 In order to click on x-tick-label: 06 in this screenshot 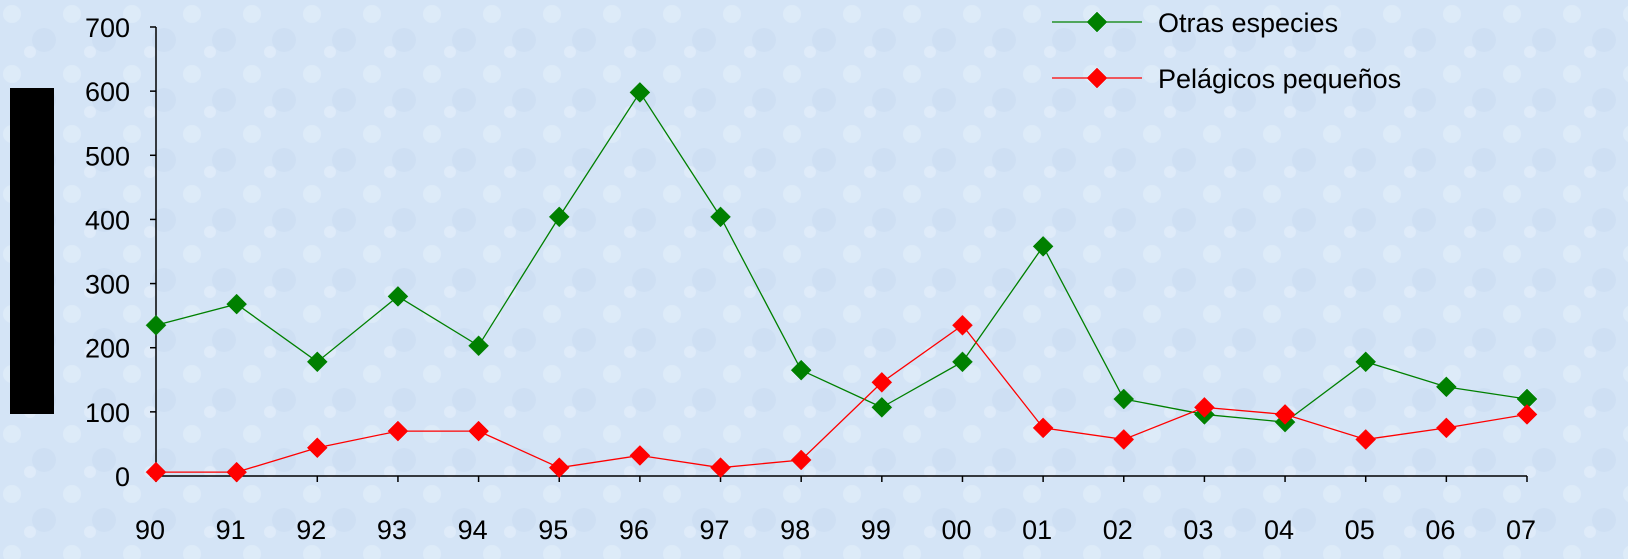, I will do `click(1440, 530)`.